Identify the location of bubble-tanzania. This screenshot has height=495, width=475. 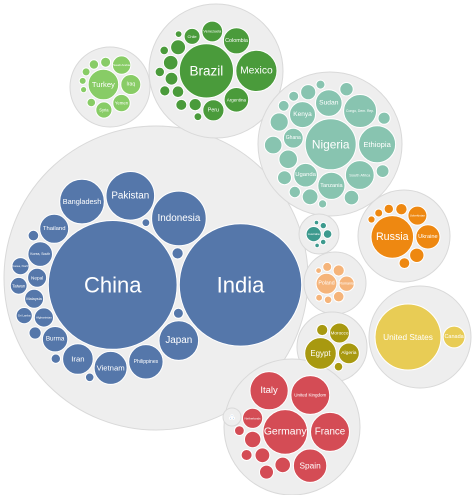
(331, 185).